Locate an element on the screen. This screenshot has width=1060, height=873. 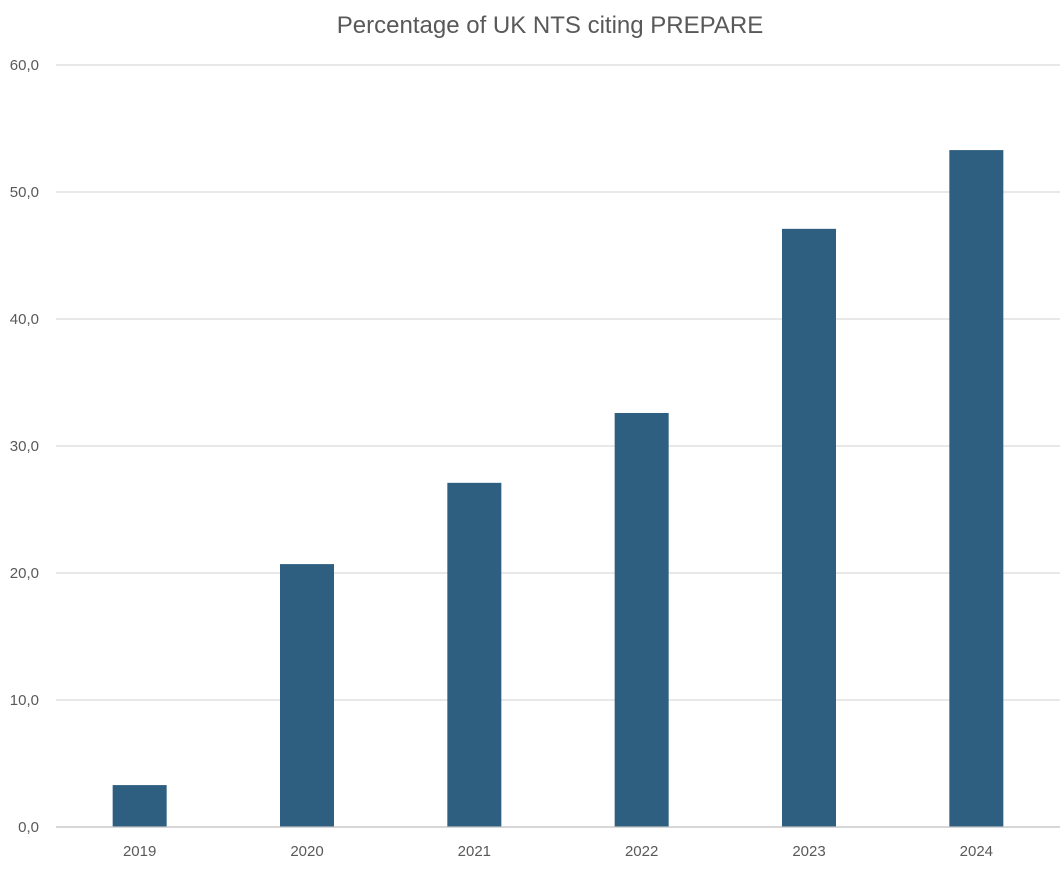
y-tick-label: 20,0 is located at coordinates (24, 573).